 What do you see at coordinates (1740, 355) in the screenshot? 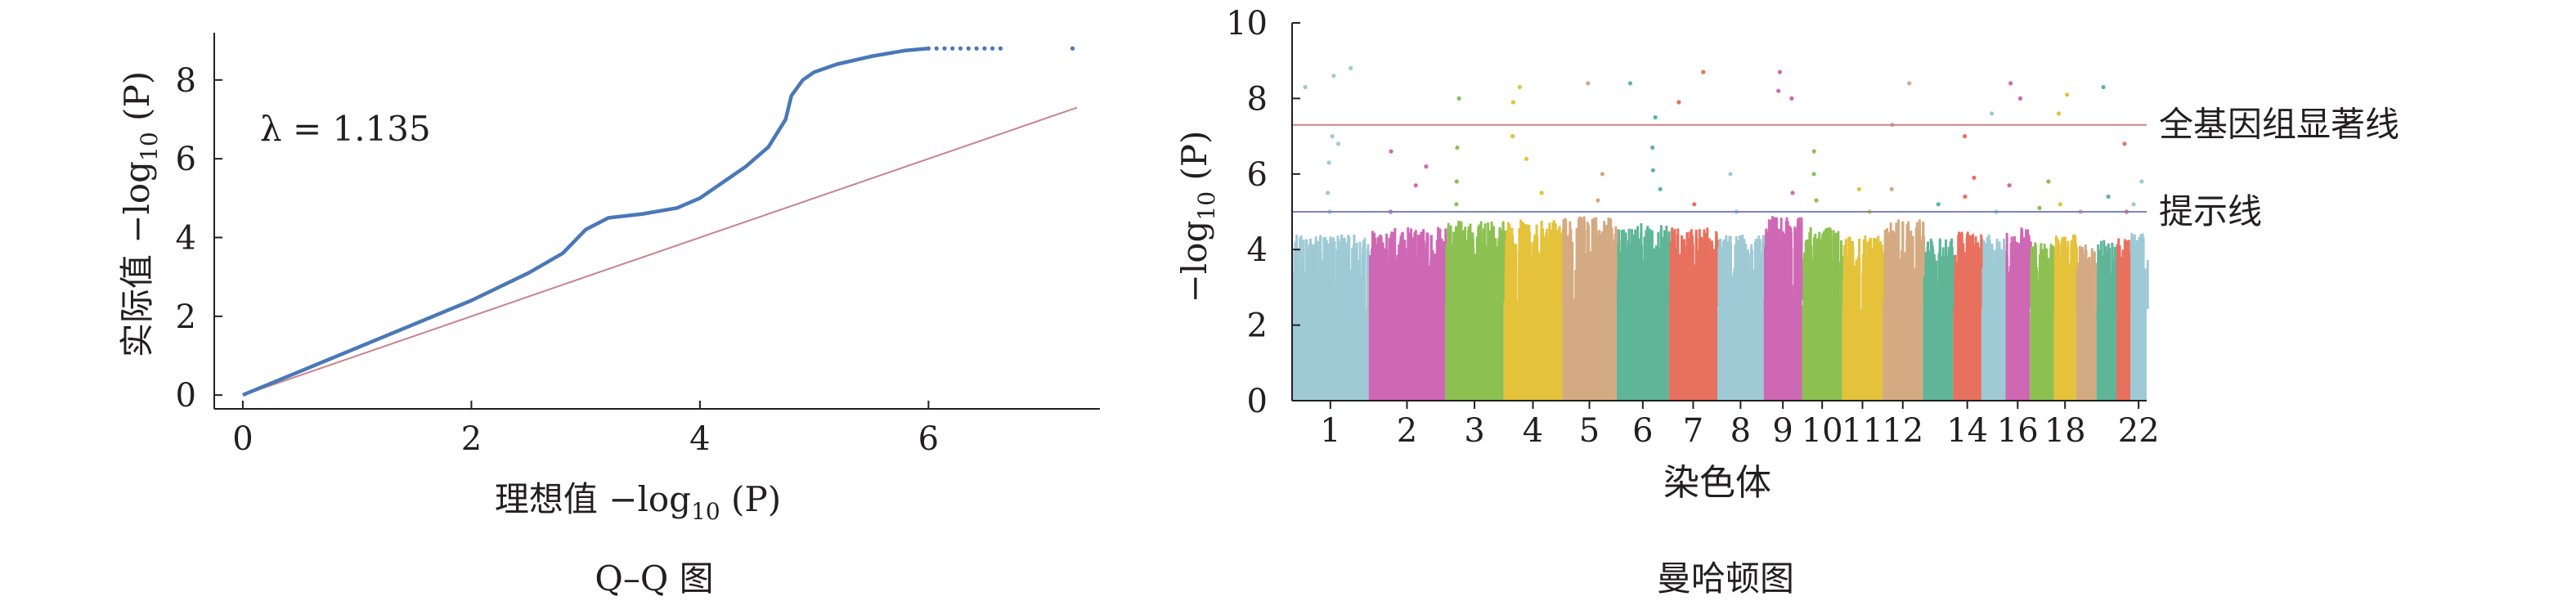
I see `chromosome-8-bulk` at bounding box center [1740, 355].